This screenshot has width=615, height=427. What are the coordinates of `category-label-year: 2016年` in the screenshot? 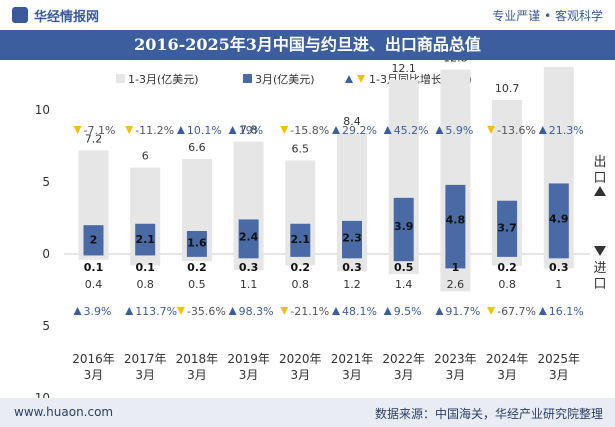 It's located at (93, 359).